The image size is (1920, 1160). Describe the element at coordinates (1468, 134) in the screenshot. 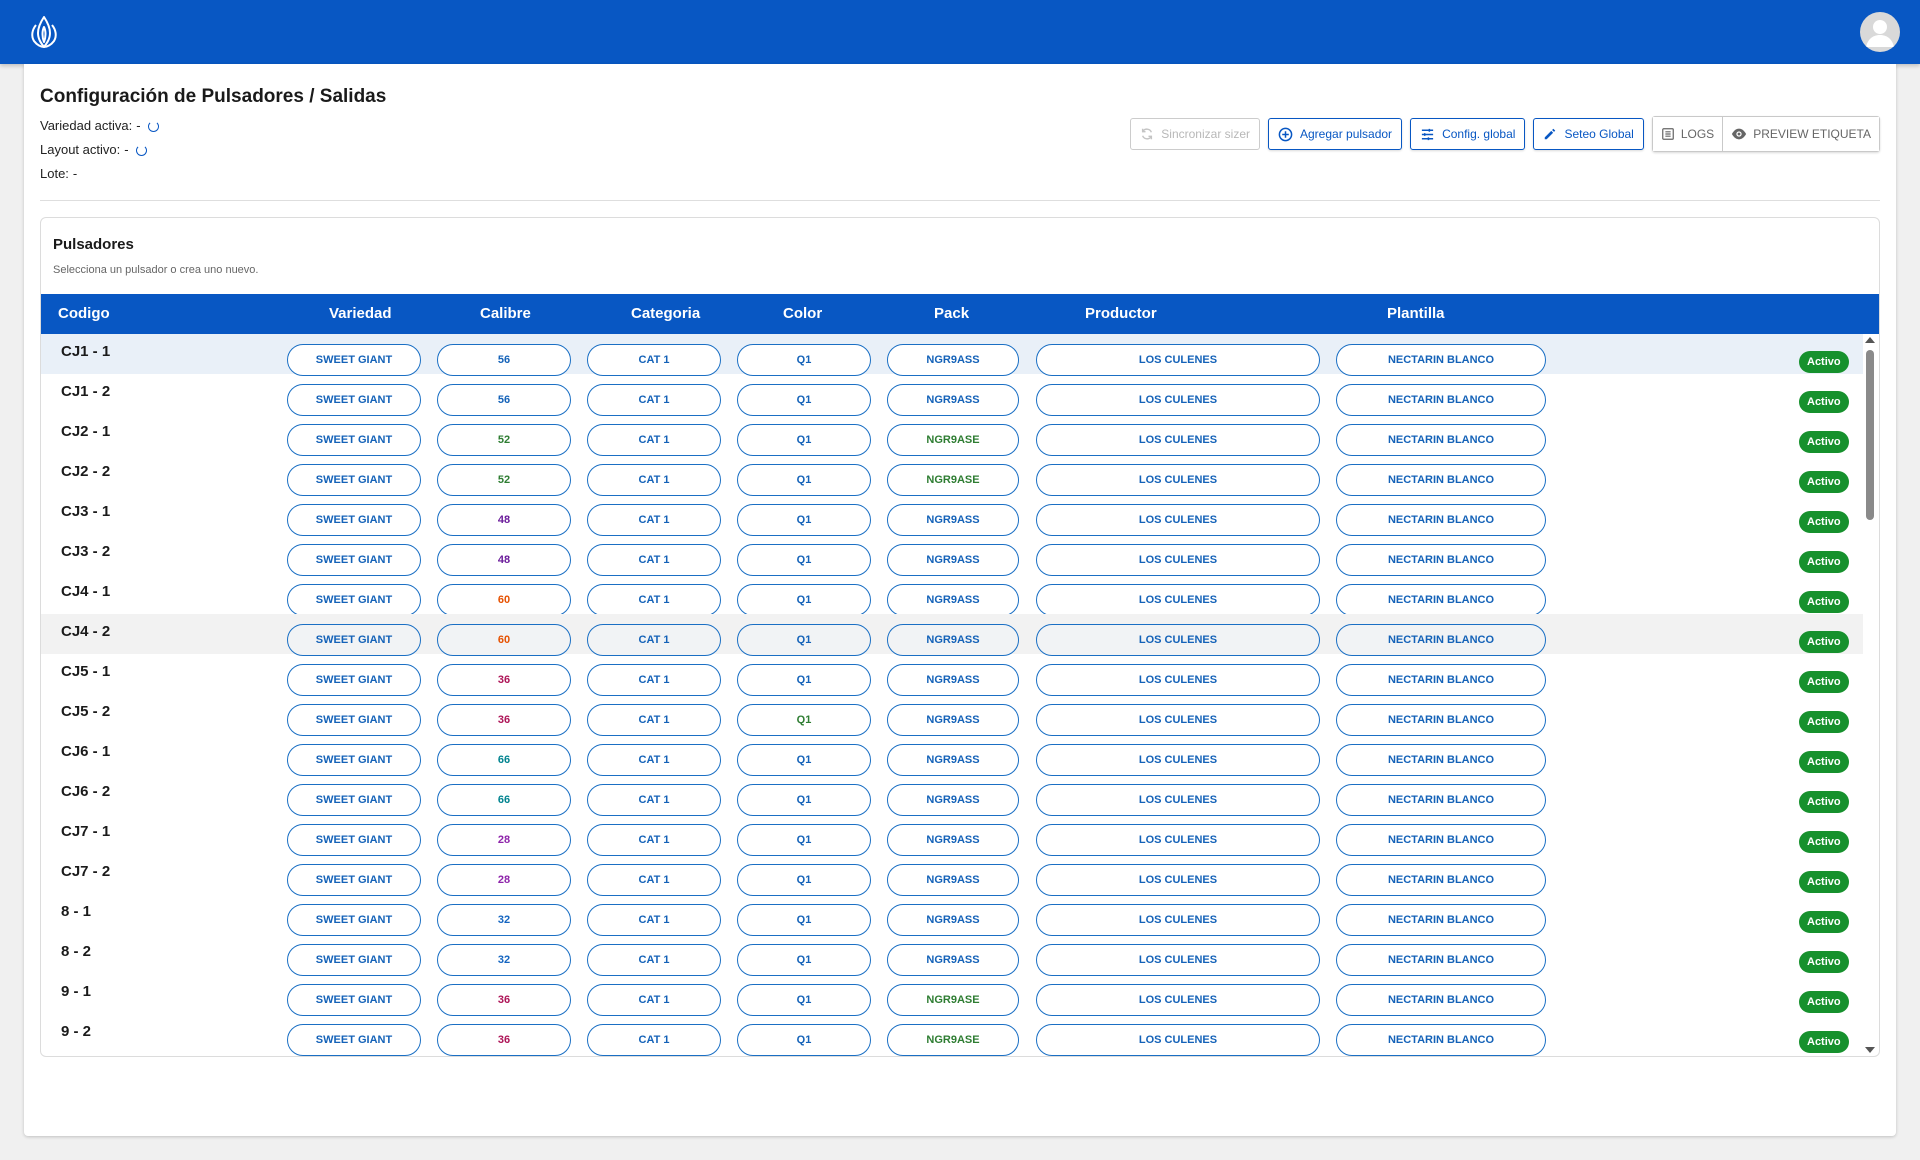

I see `config-global-button: Config. global` at that location.